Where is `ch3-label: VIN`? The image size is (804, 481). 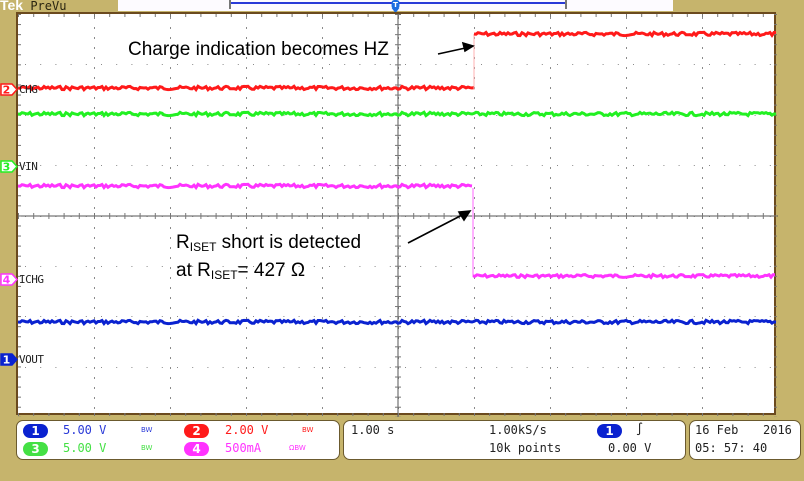 ch3-label: VIN is located at coordinates (28, 166).